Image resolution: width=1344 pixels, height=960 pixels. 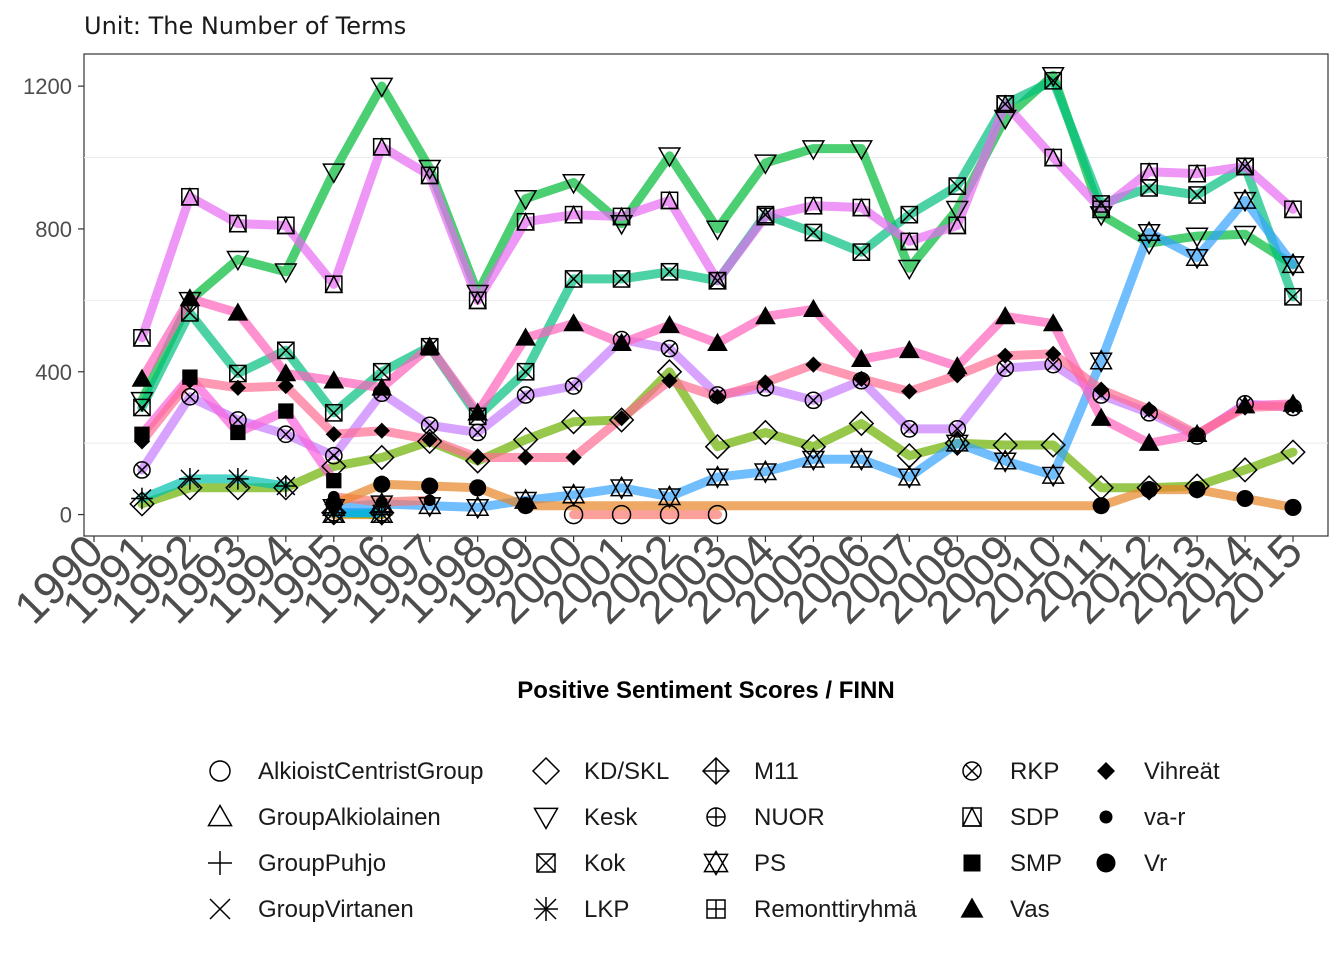 I want to click on legend-label: Vr, so click(x=1155, y=863).